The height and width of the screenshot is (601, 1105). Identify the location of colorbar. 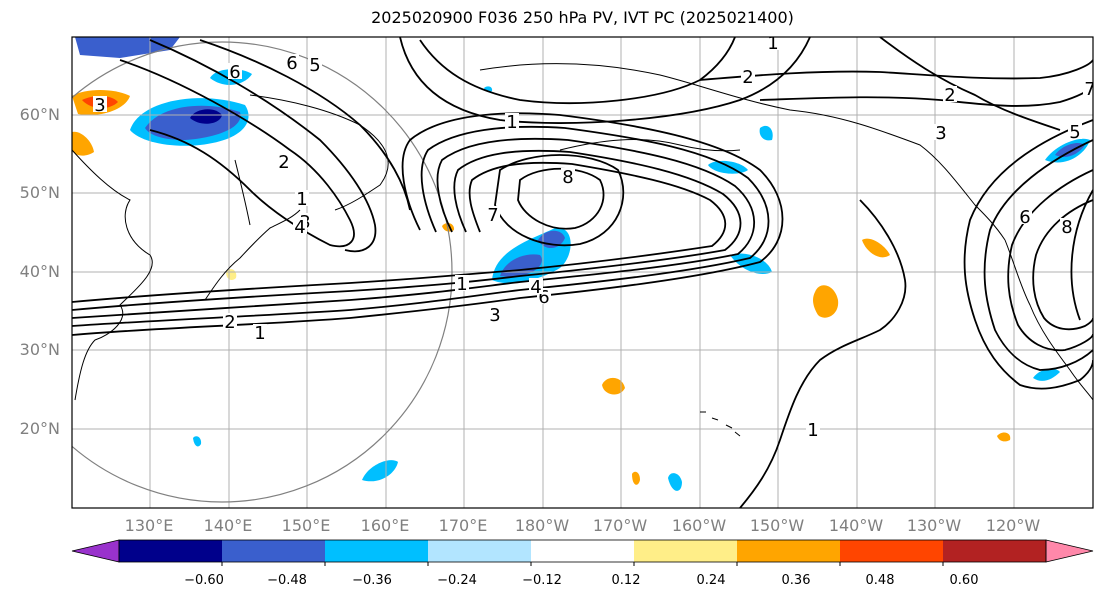
(582, 552).